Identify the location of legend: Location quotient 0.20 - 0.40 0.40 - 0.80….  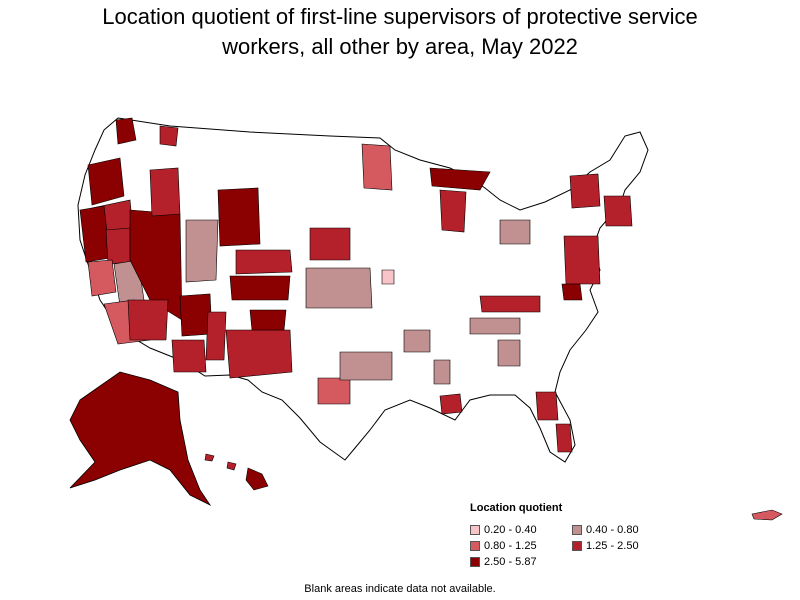
(580, 535).